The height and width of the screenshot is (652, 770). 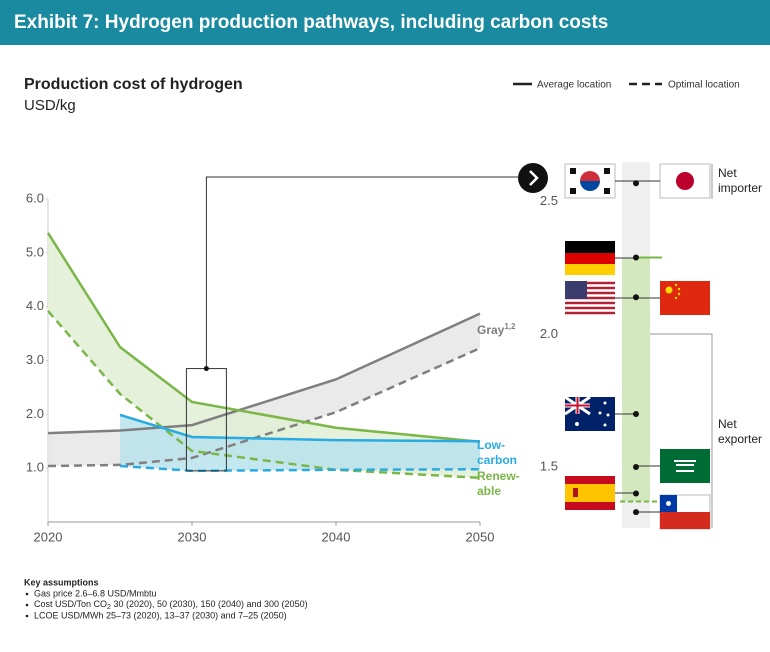 What do you see at coordinates (574, 85) in the screenshot?
I see `legend-label: Average location` at bounding box center [574, 85].